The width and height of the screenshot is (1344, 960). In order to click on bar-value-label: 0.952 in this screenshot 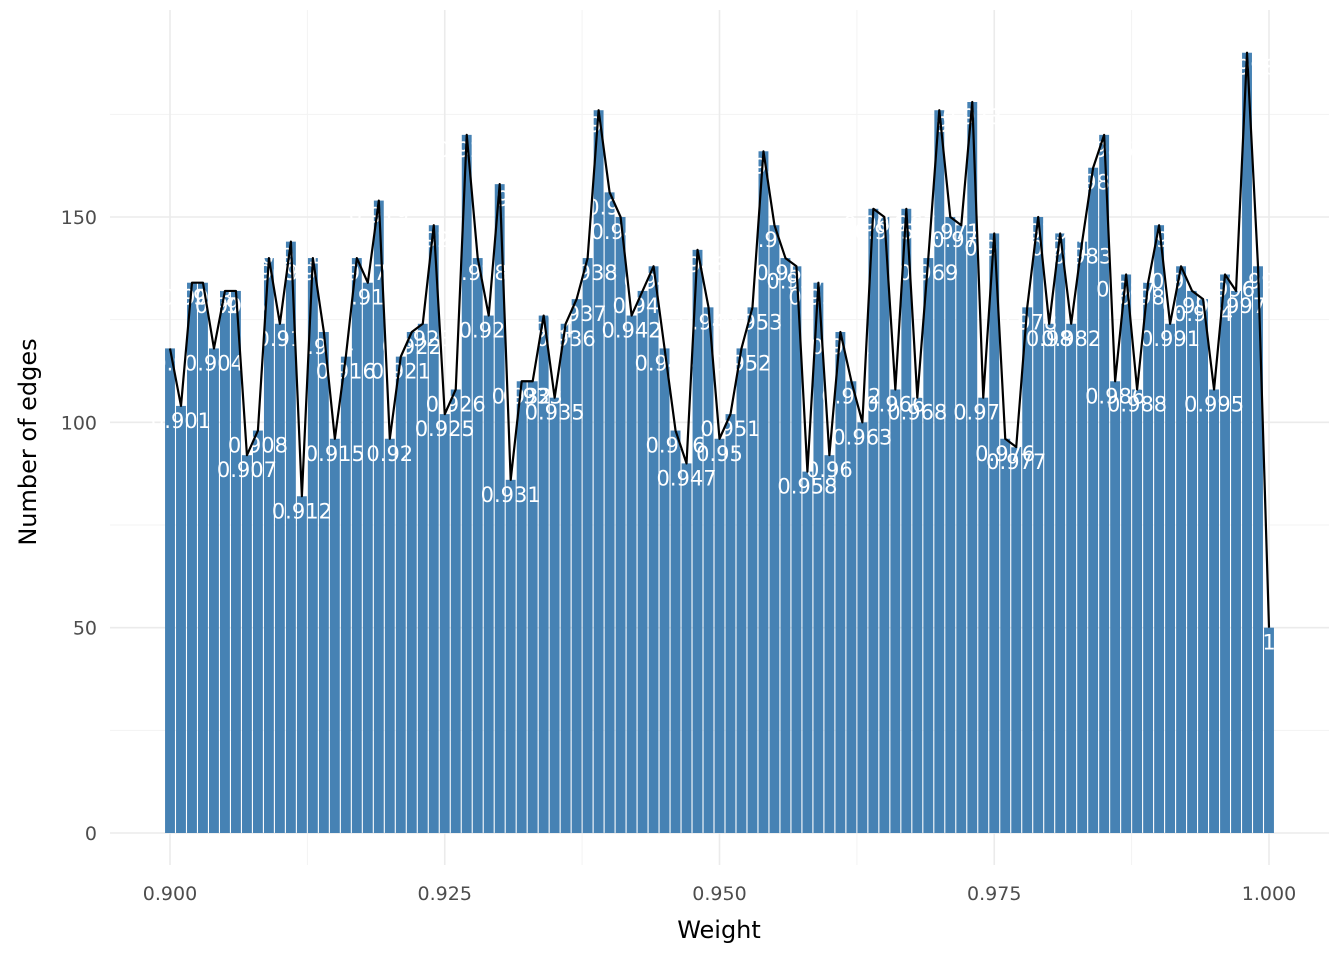, I will do `click(741, 363)`.